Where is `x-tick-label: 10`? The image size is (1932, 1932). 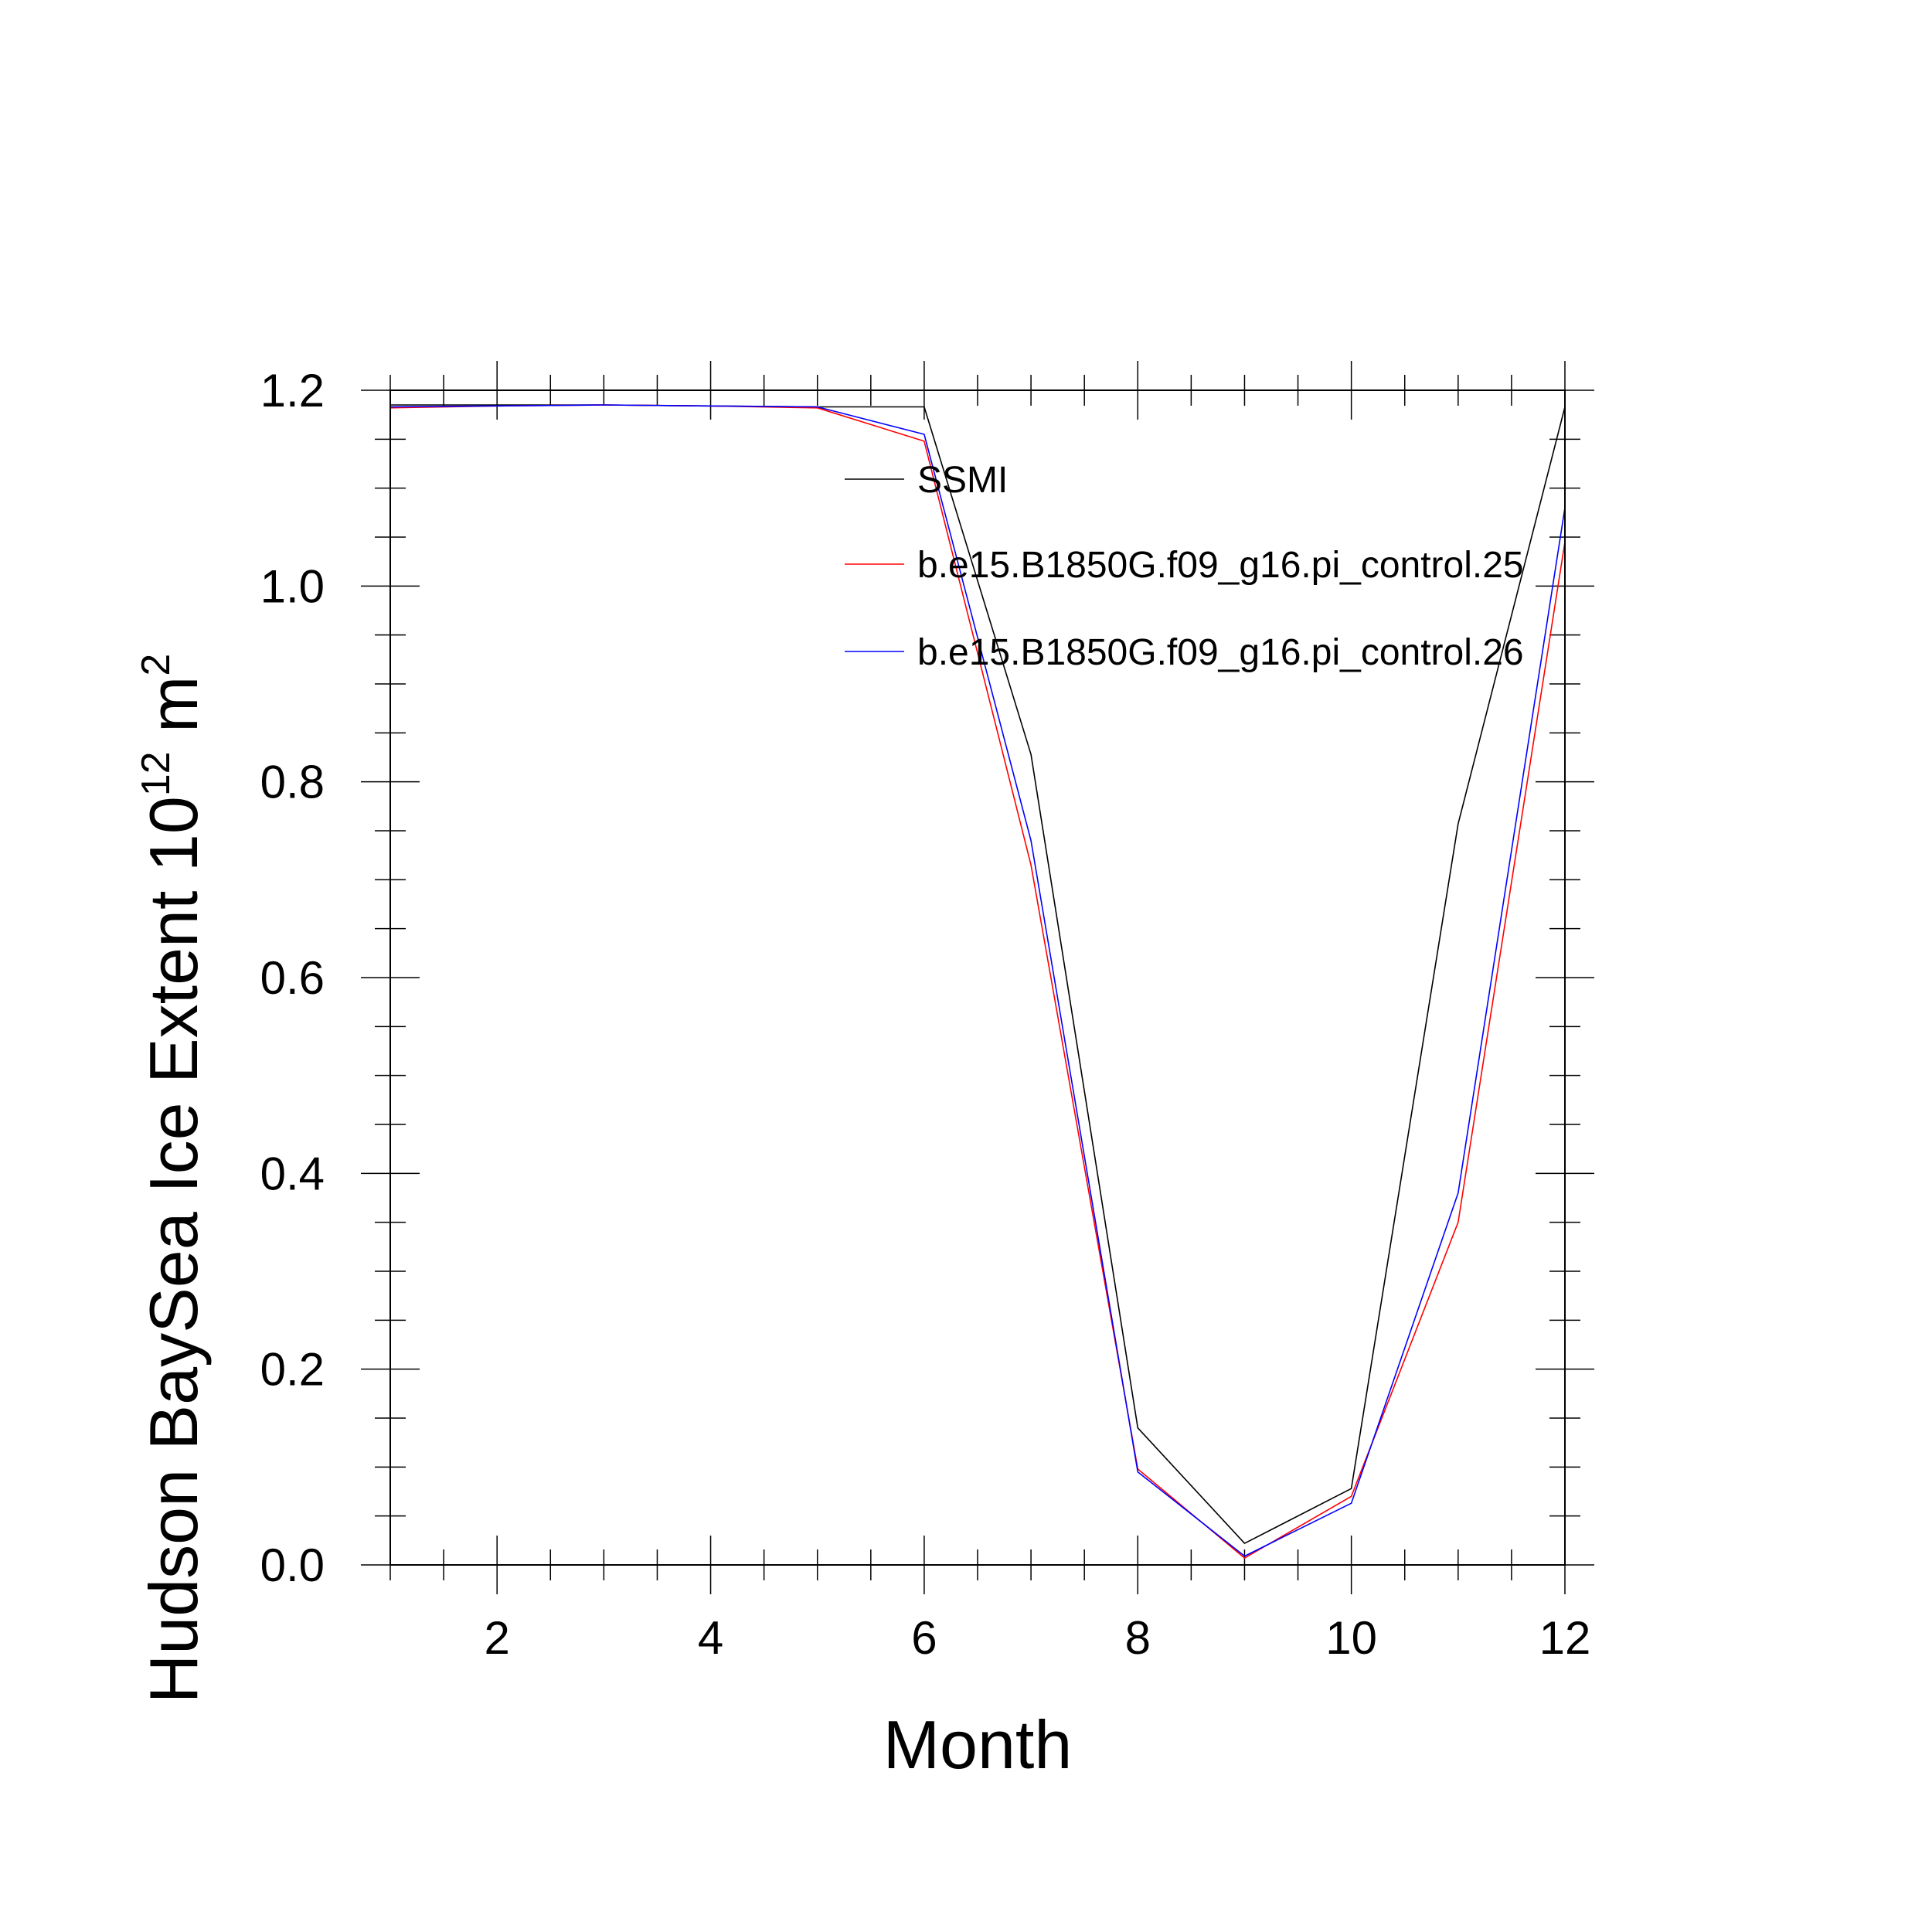
x-tick-label: 10 is located at coordinates (1351, 1638).